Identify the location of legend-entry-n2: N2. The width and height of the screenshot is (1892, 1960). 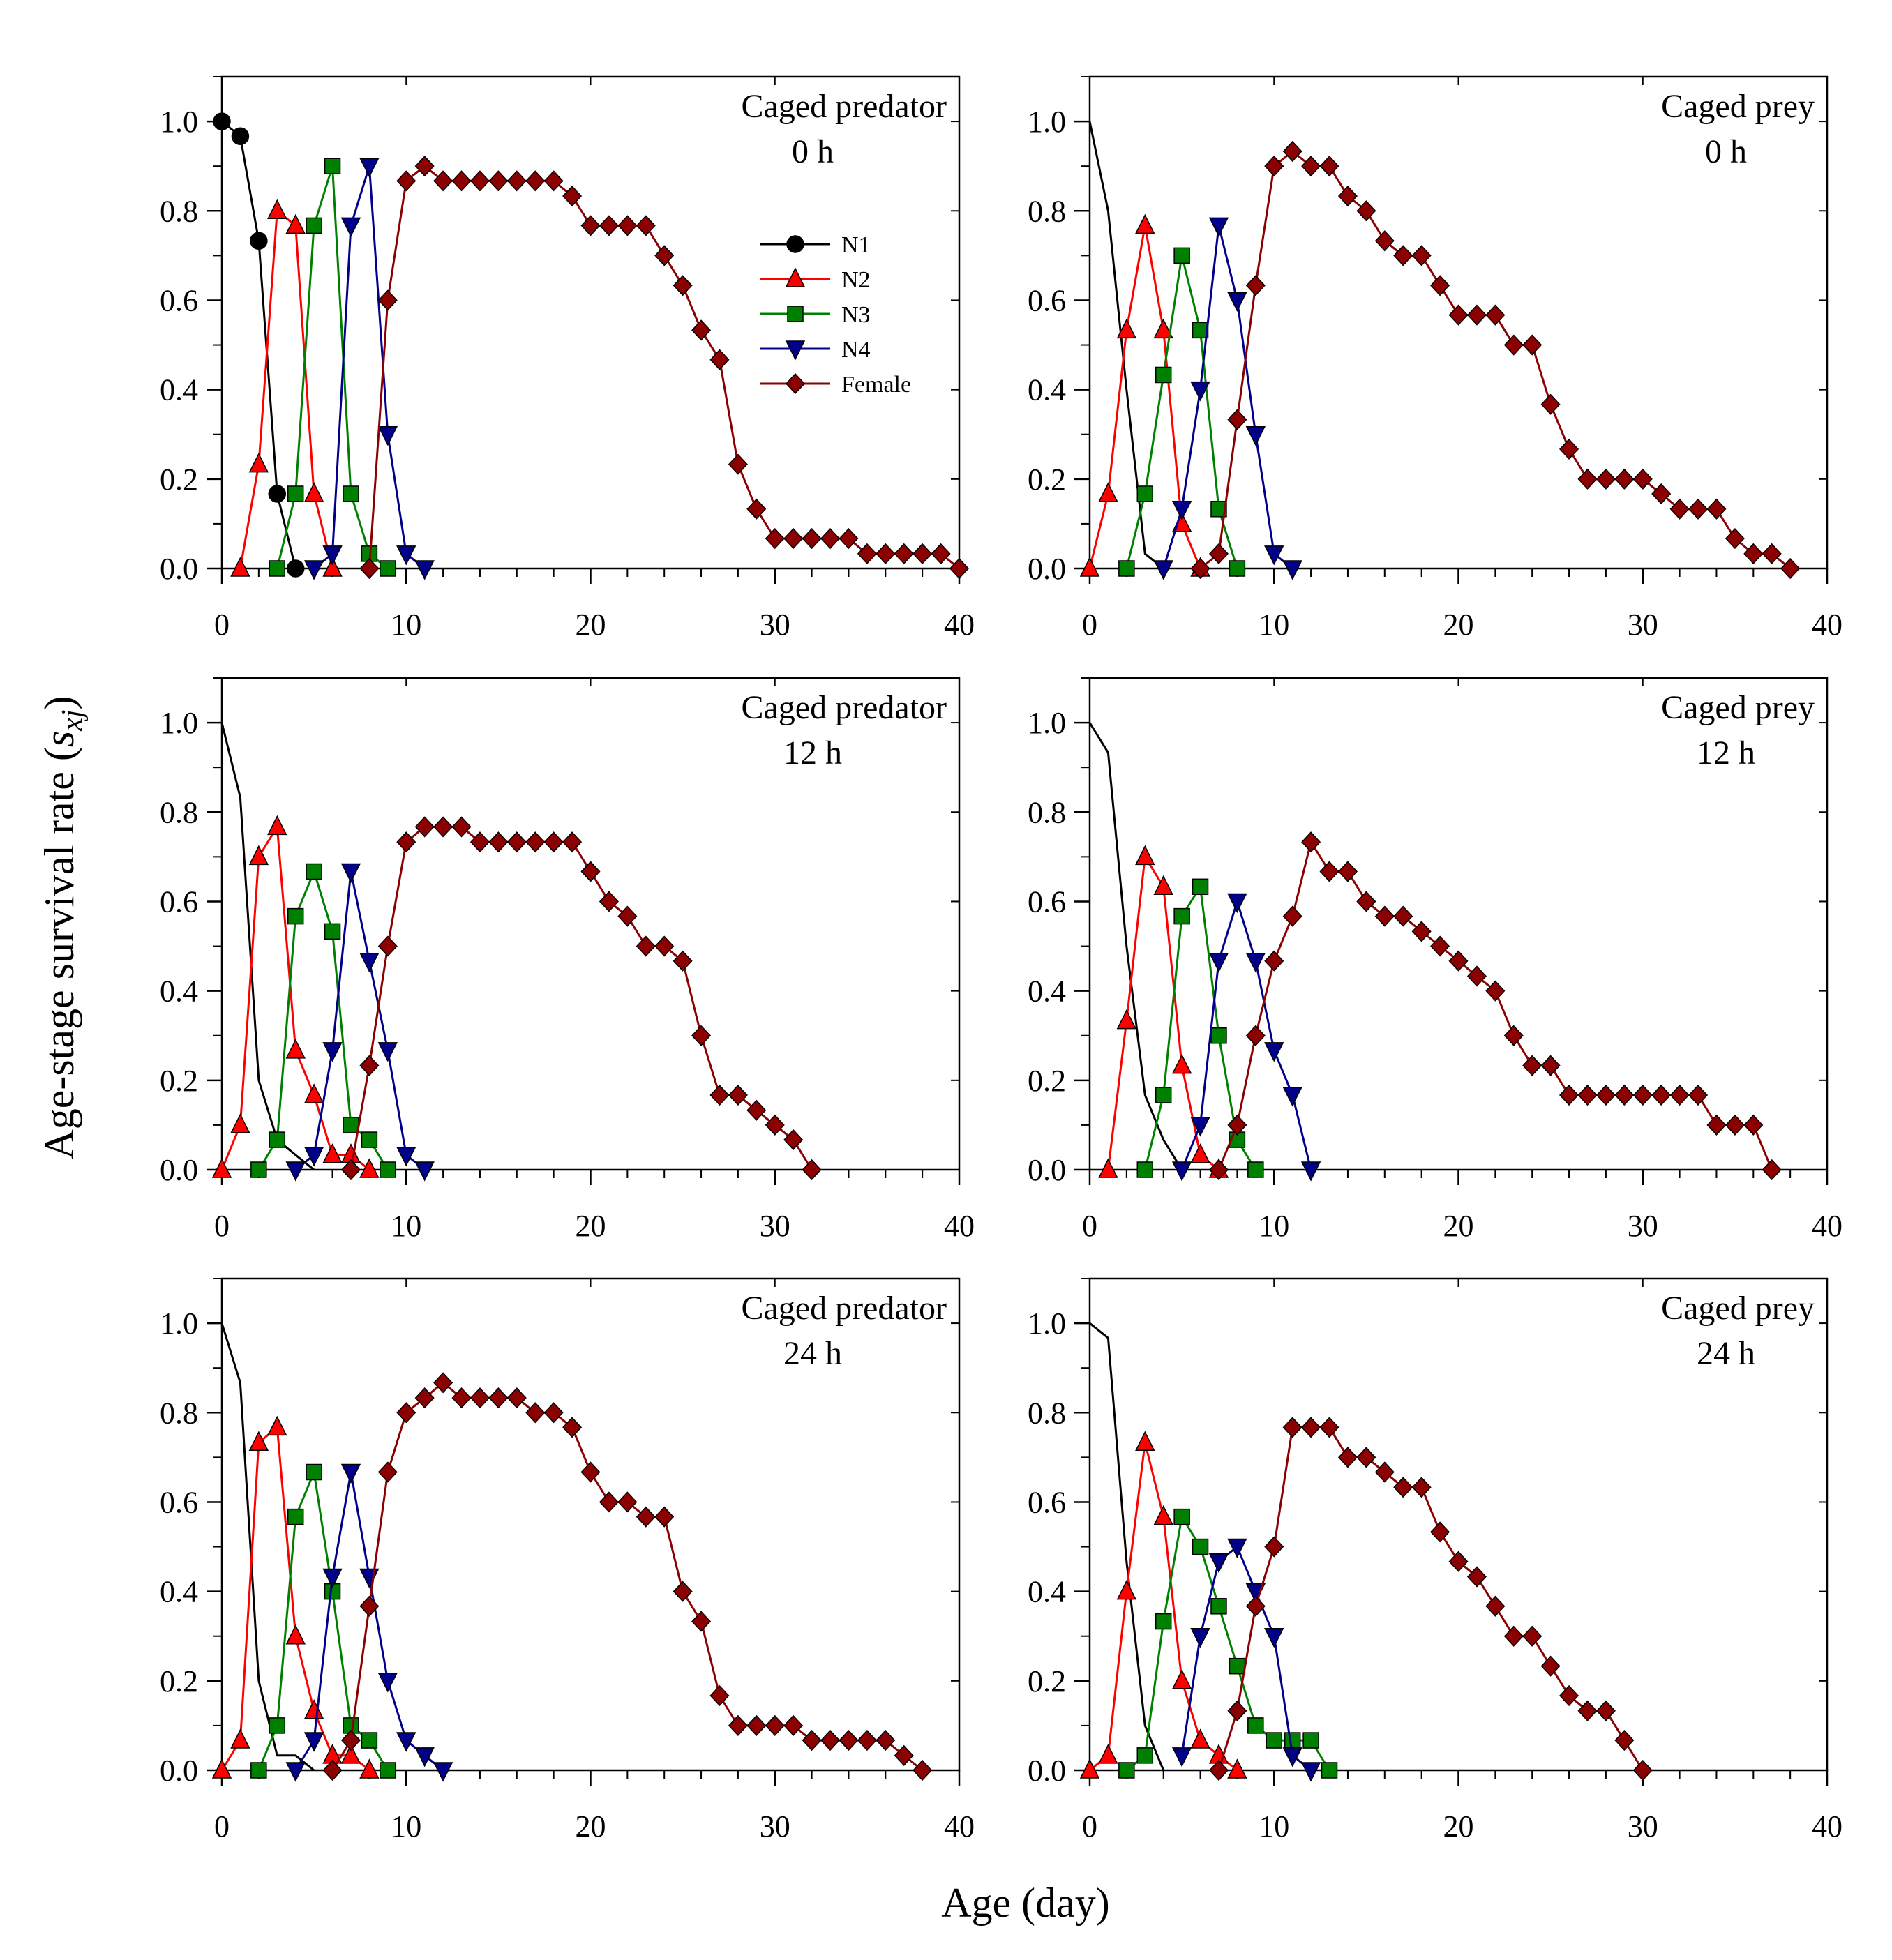
(816, 280).